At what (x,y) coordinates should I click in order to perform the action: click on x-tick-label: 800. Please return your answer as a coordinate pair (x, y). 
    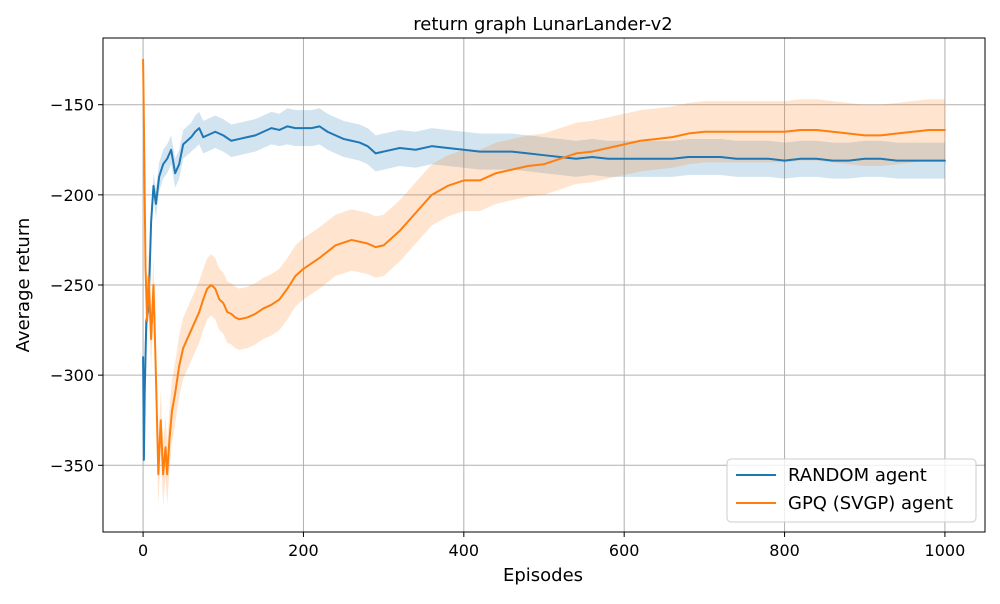
    Looking at the image, I should click on (784, 550).